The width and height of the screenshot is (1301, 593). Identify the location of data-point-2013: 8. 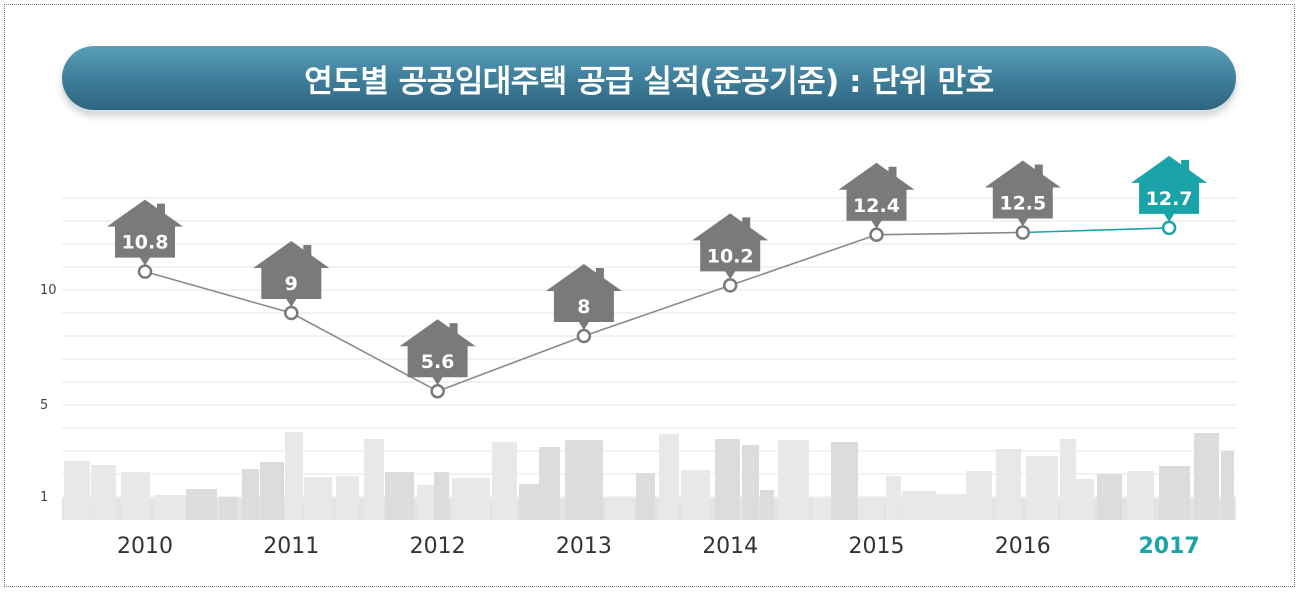
(583, 304).